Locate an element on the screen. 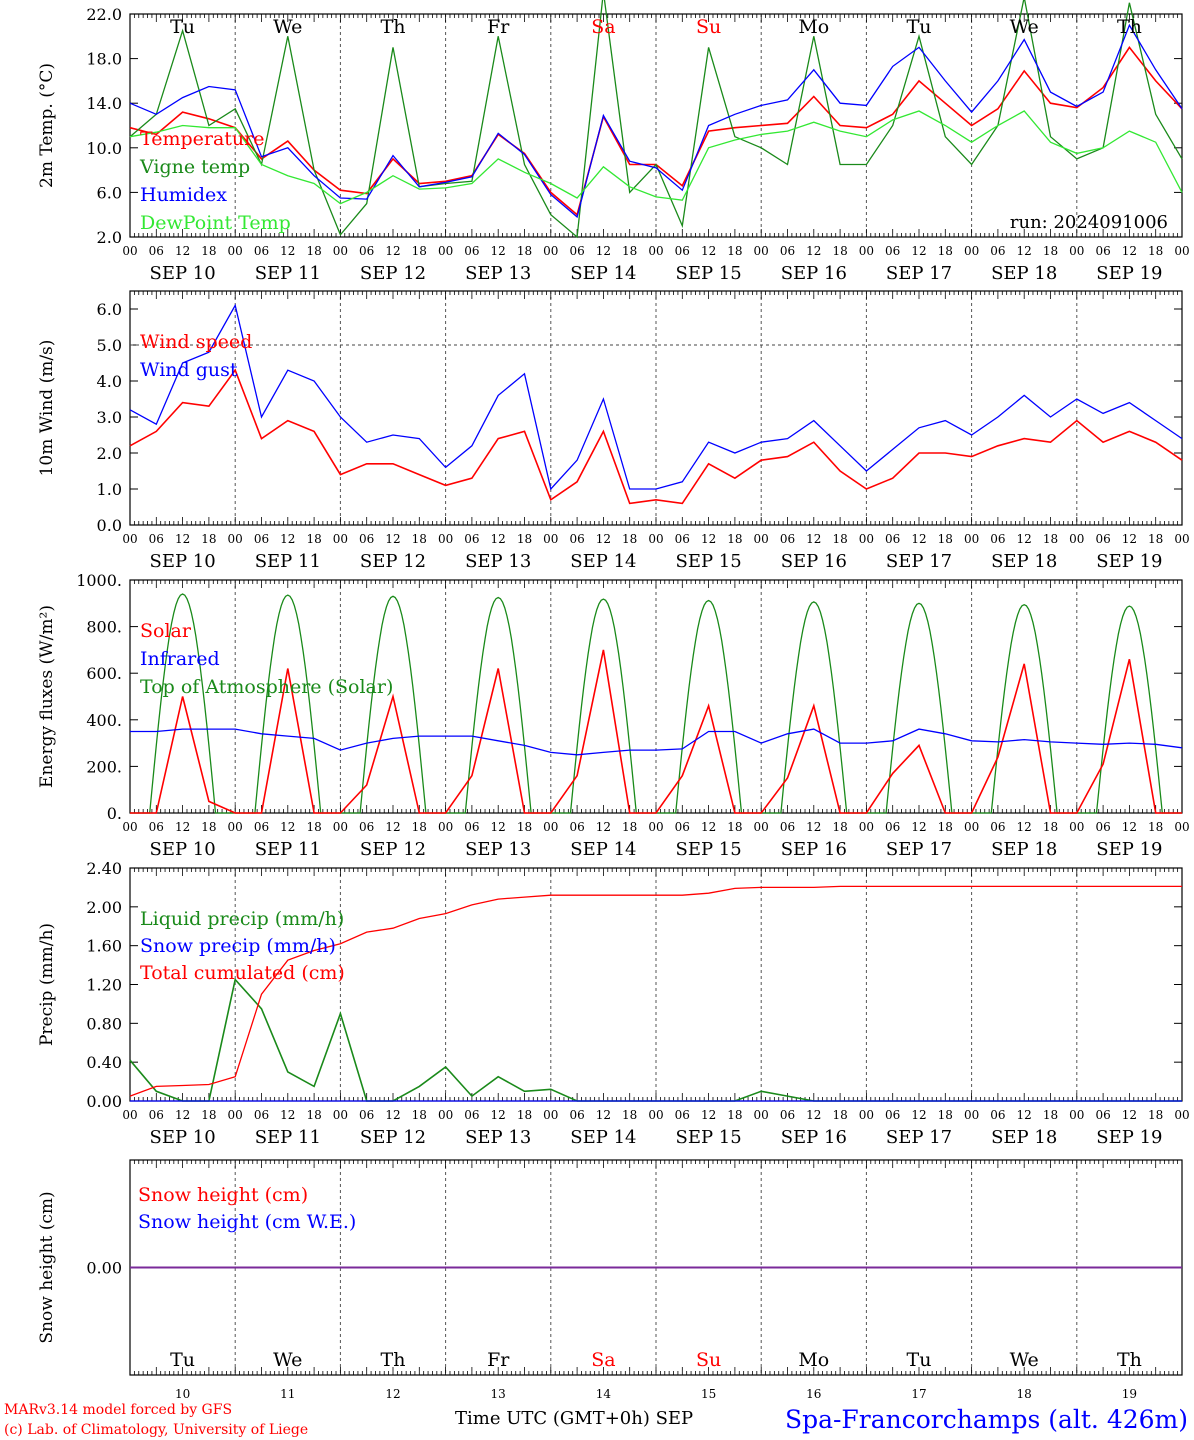 Image resolution: width=1194 pixels, height=1440 pixels. date-label: SEP 10 is located at coordinates (182, 561).